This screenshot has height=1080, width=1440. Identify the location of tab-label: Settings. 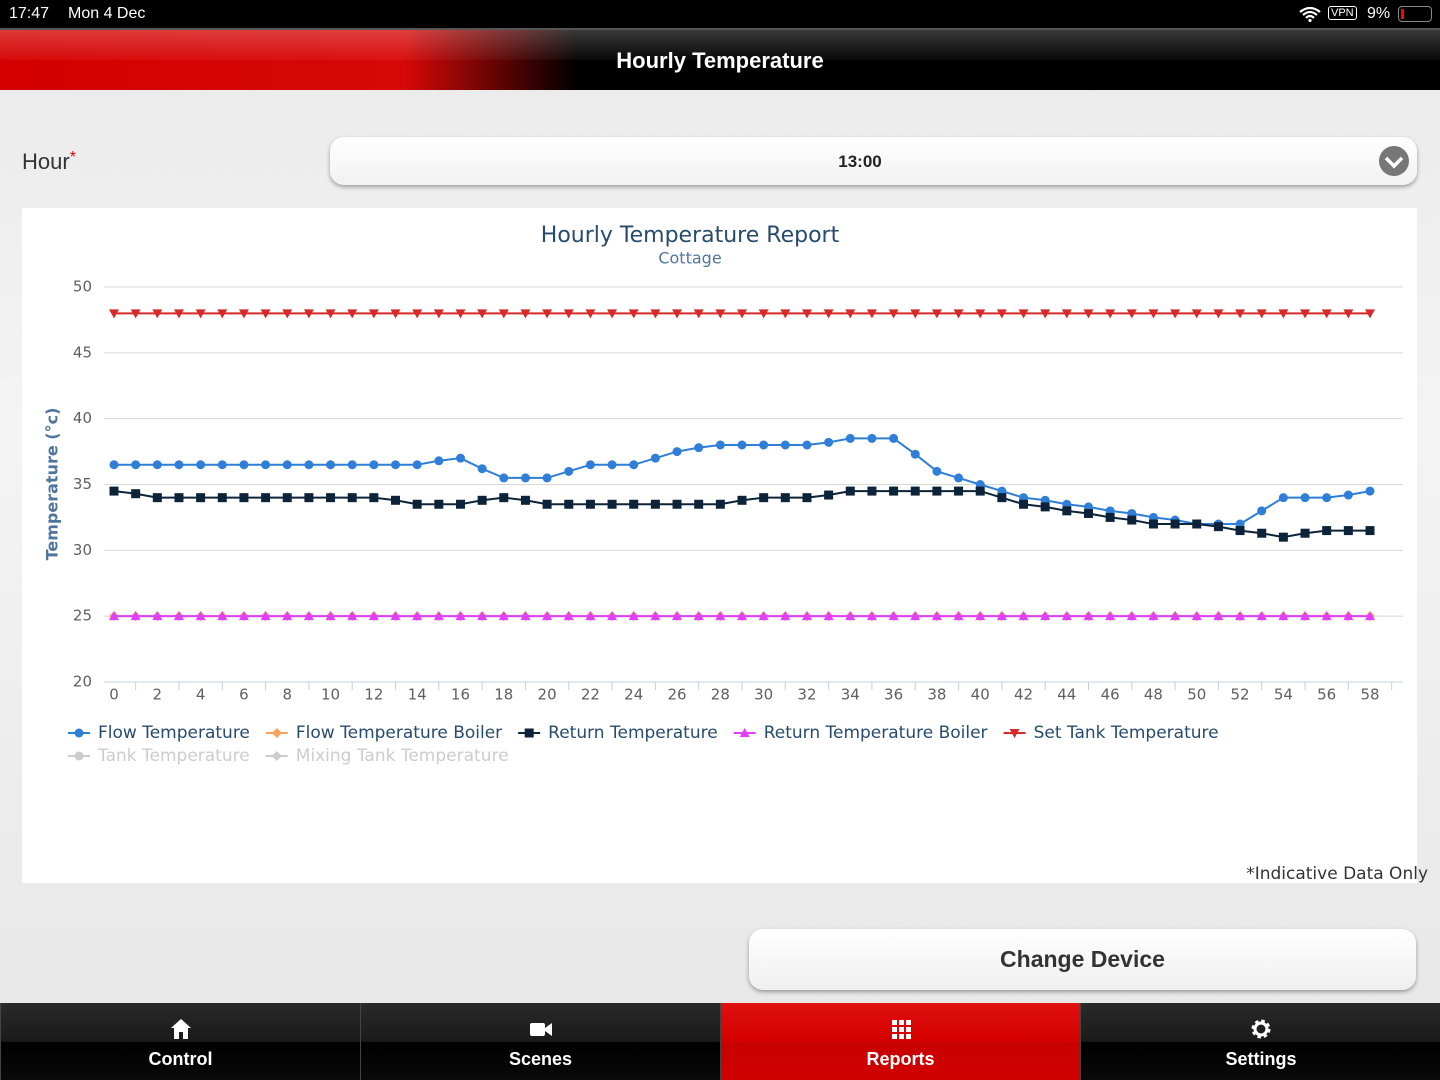
(1261, 1059).